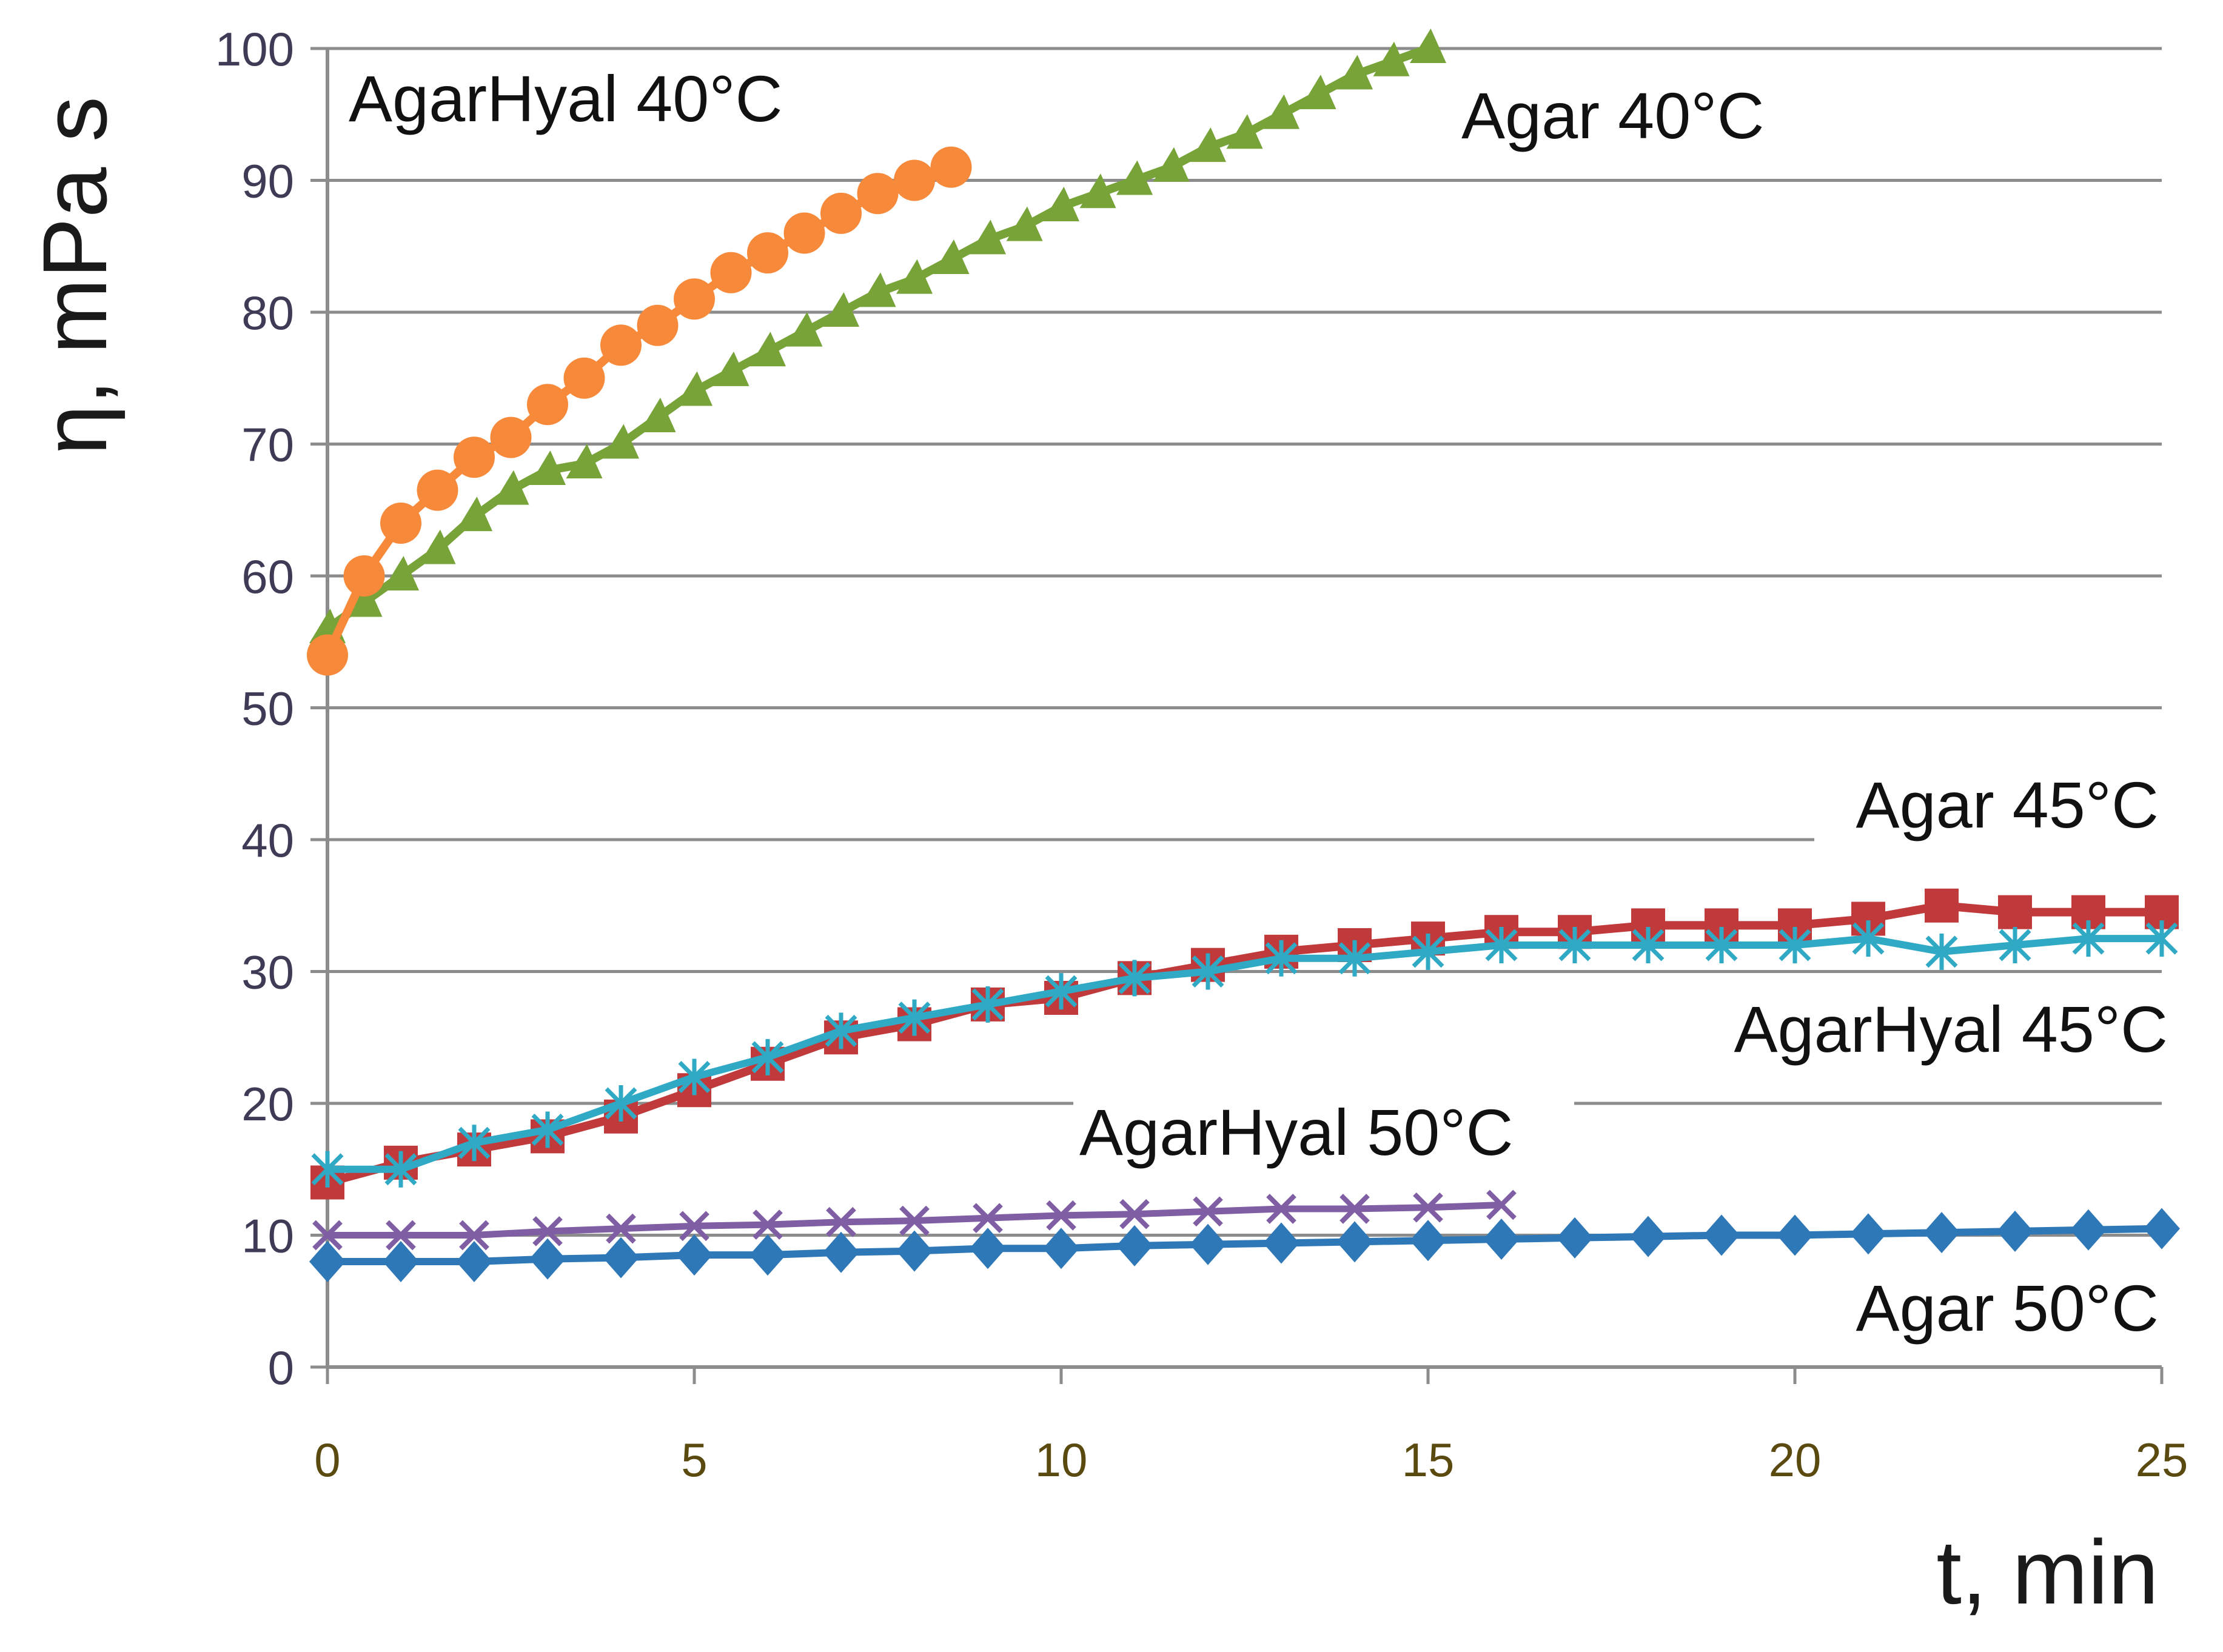 The width and height of the screenshot is (2223, 1652). I want to click on y-tick-label: 100, so click(255, 49).